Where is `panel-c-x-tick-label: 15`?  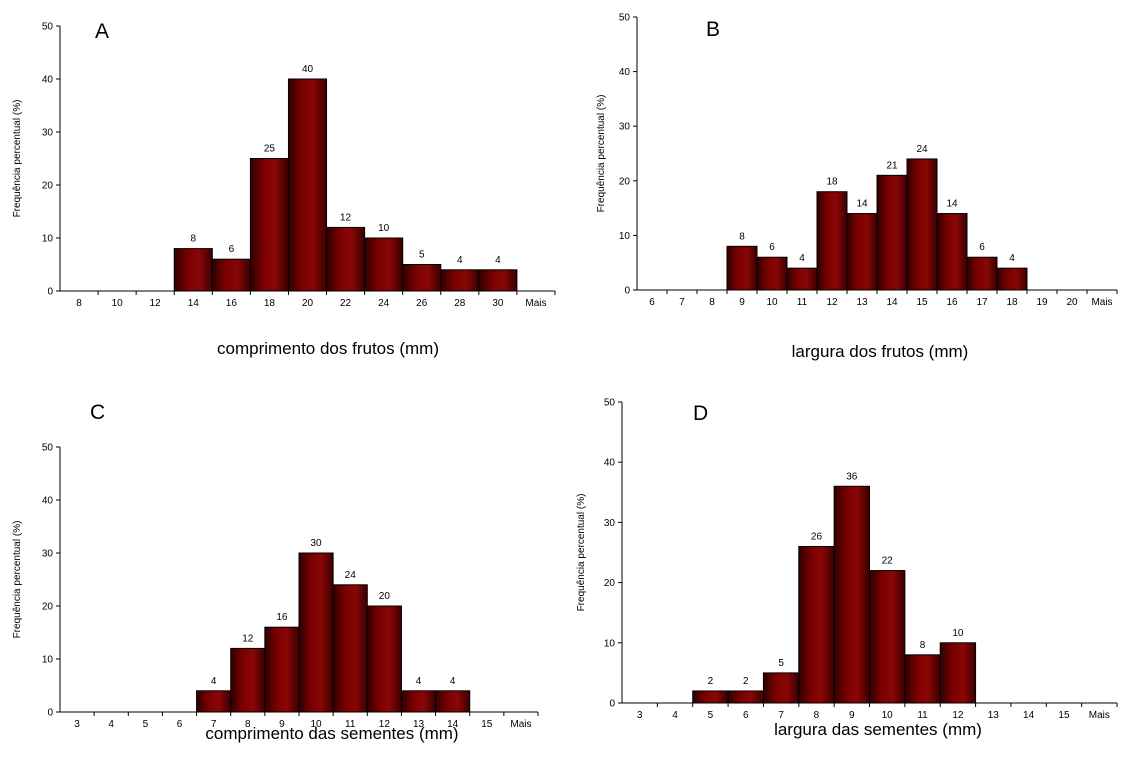 panel-c-x-tick-label: 15 is located at coordinates (487, 724).